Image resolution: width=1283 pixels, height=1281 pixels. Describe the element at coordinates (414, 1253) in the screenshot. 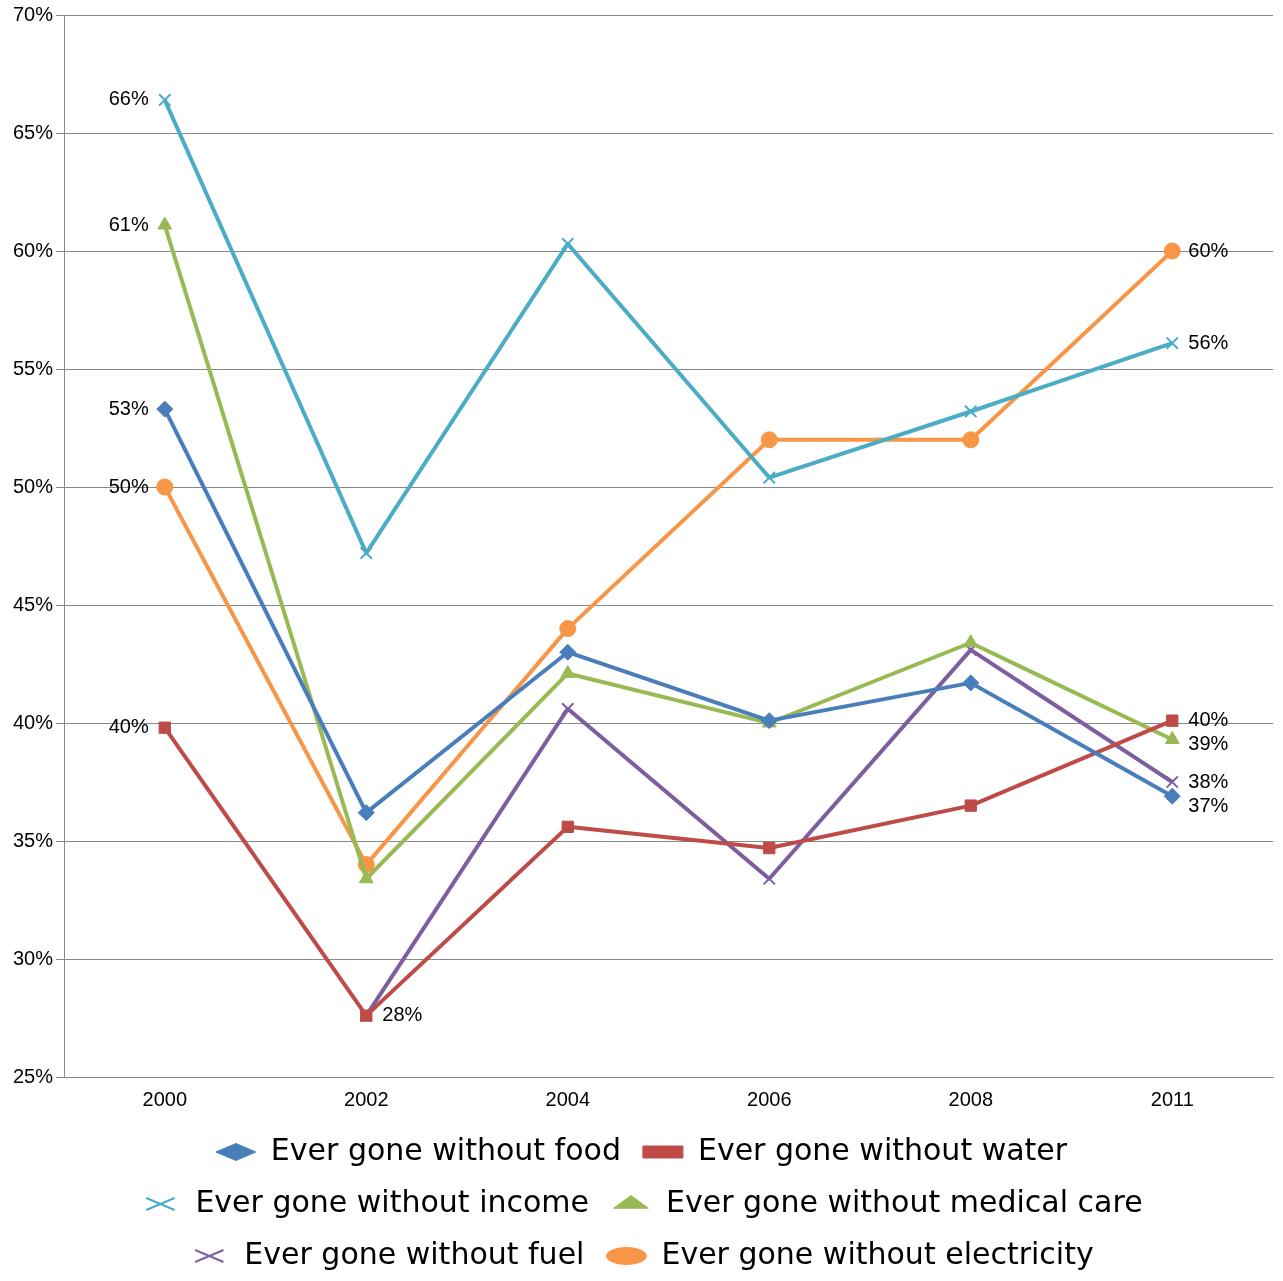

I see `legend-label: Ever gone without fuel` at that location.